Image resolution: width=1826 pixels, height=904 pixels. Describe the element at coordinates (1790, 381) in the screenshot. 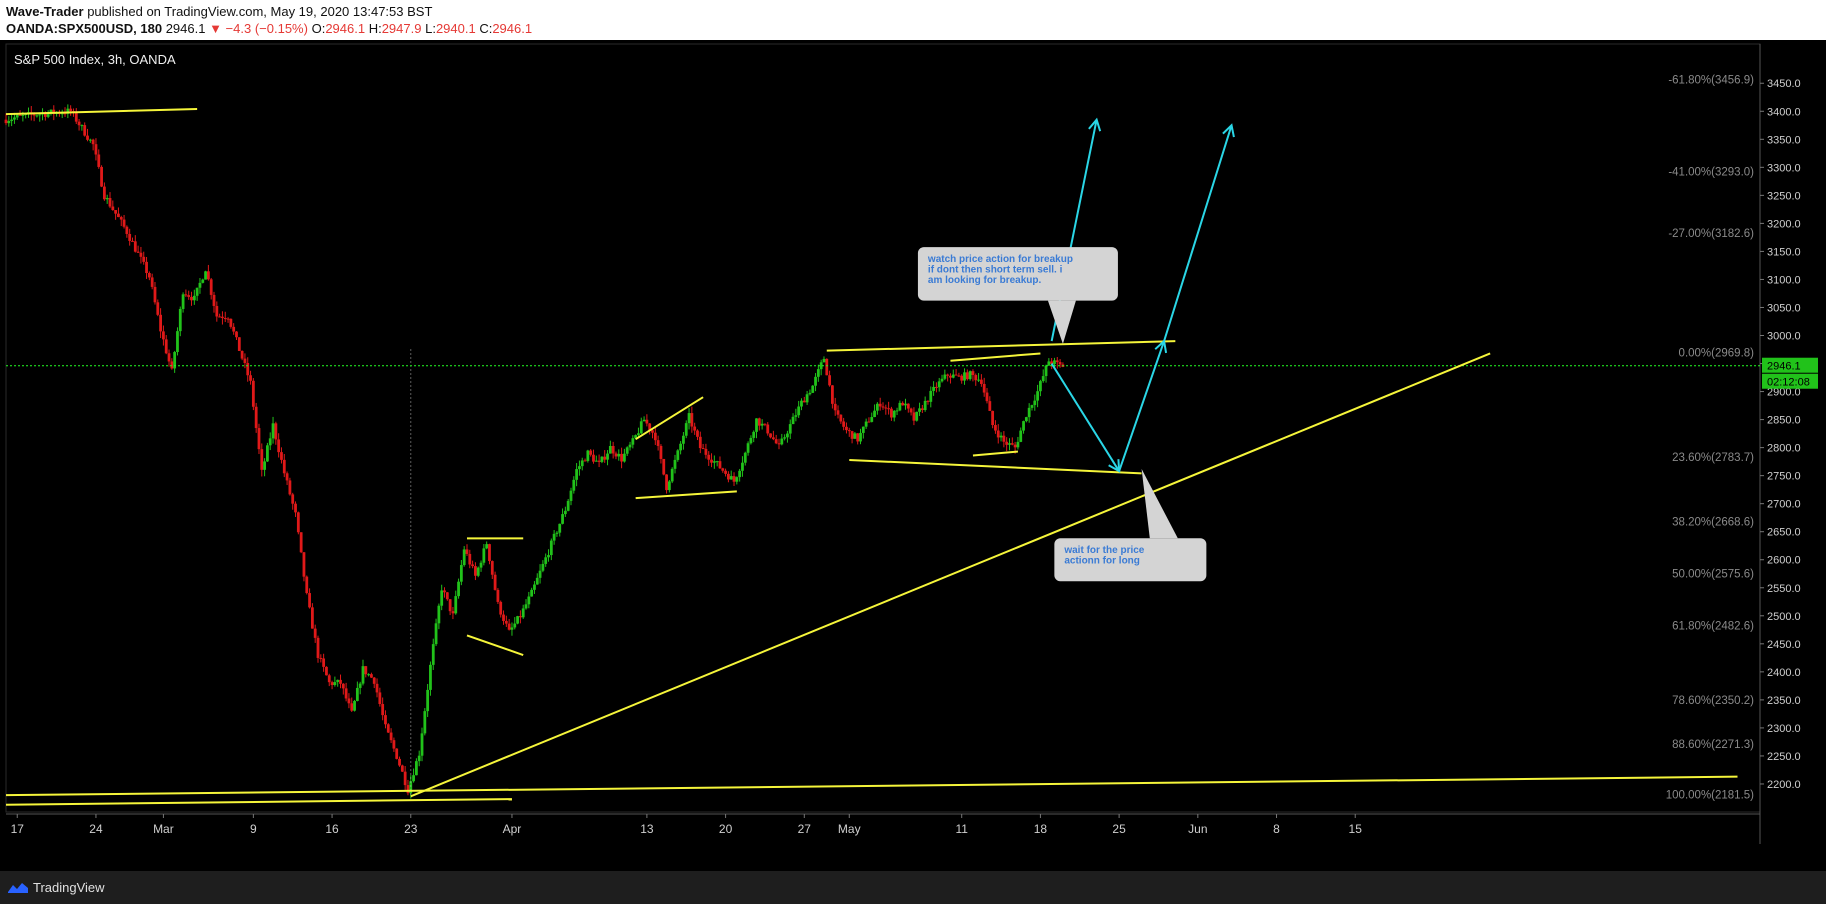

I see `countdown-badge` at that location.